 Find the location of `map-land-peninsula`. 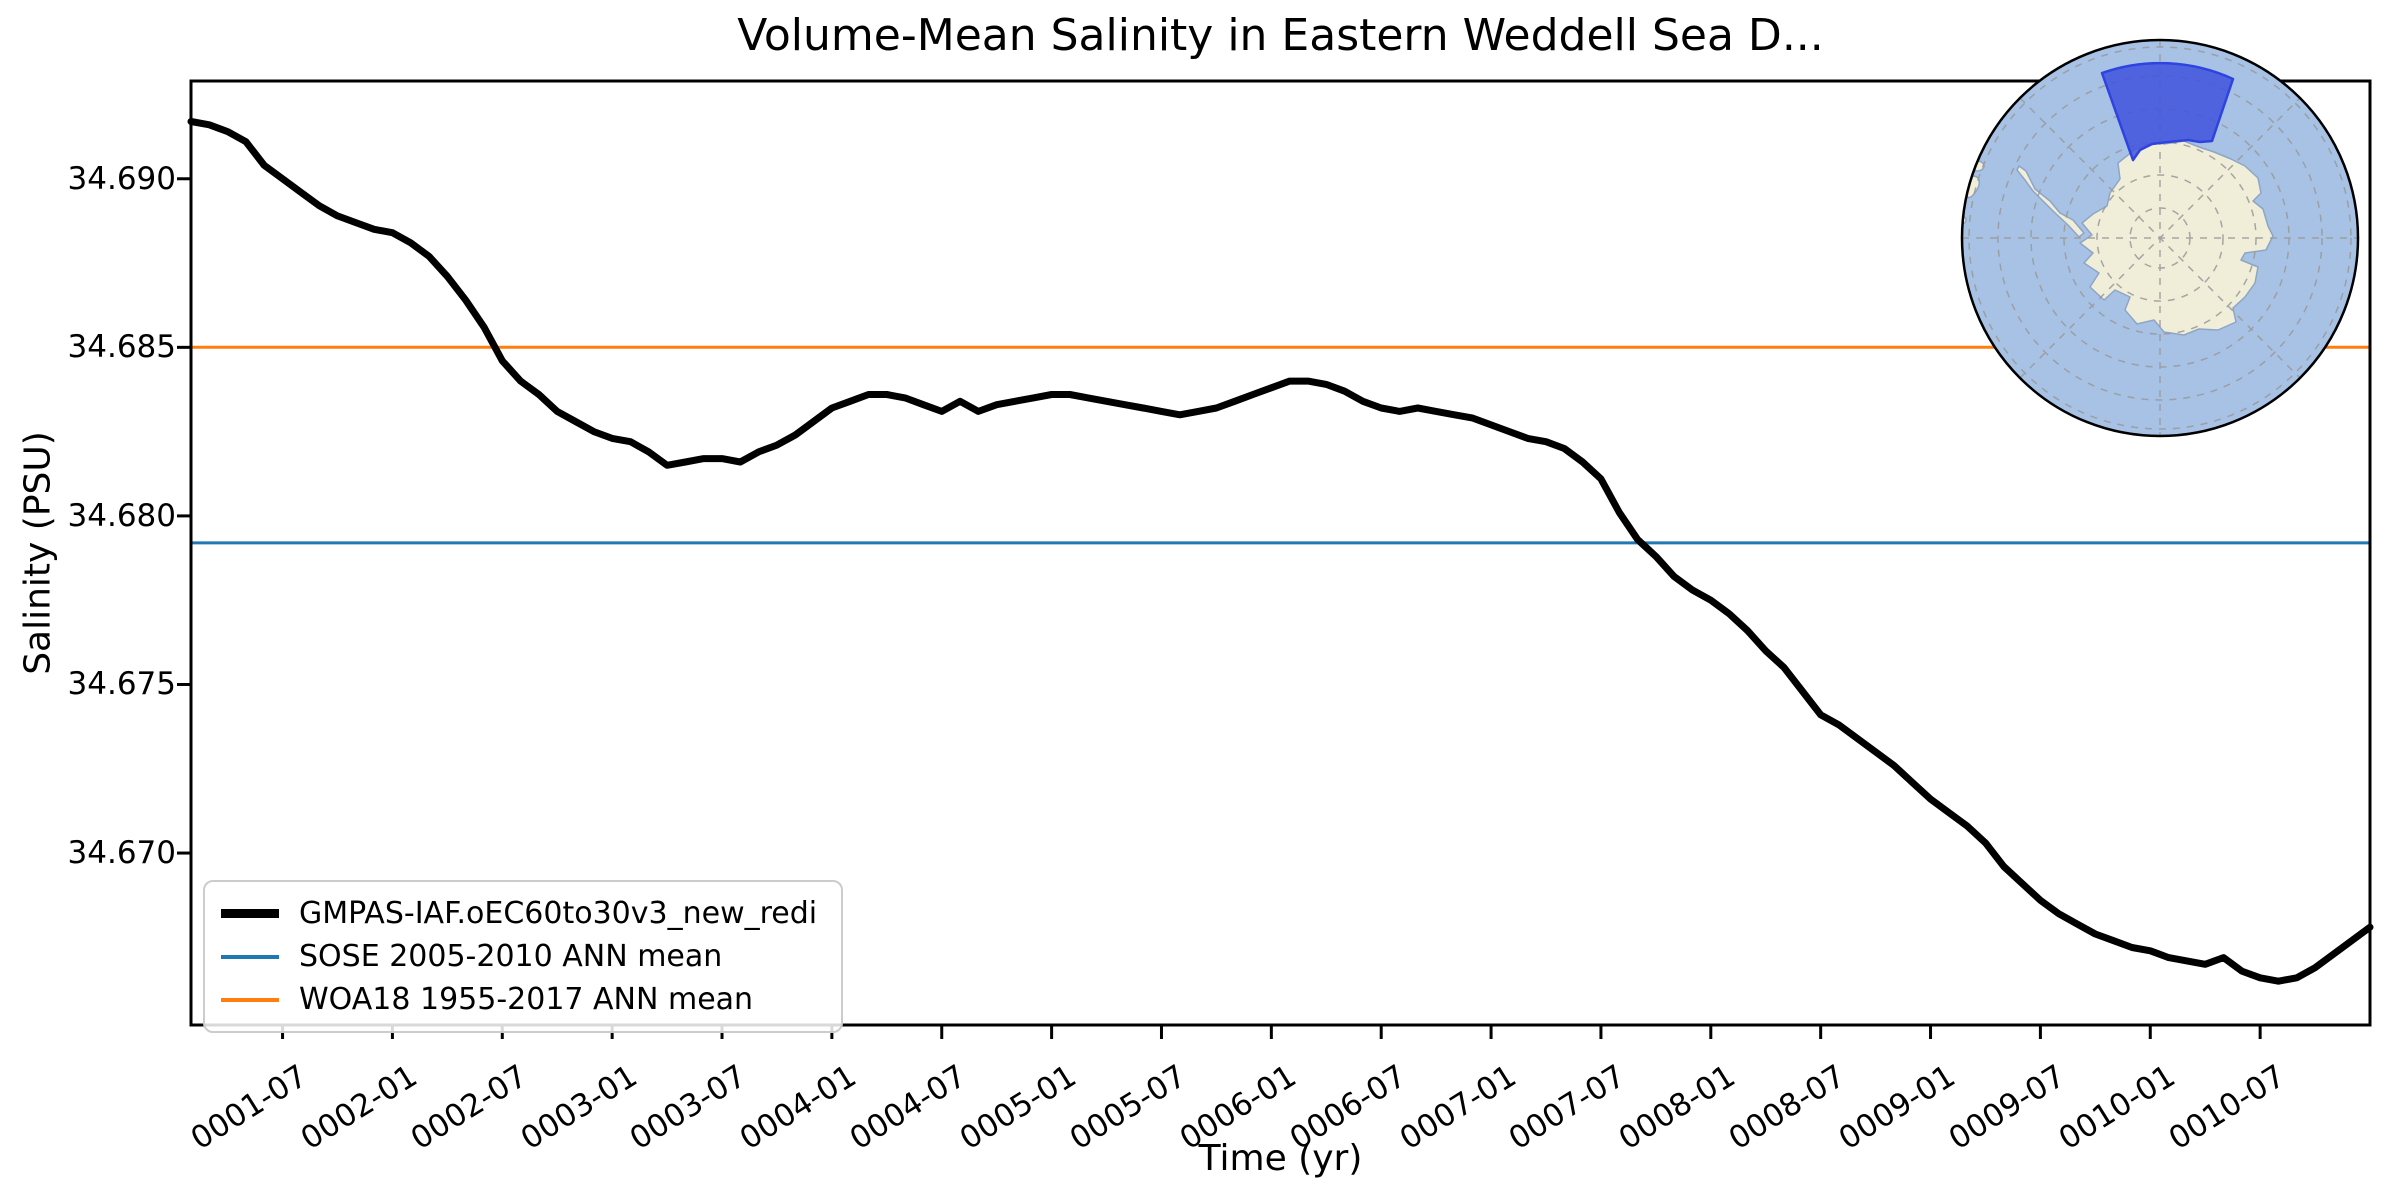

map-land-peninsula is located at coordinates (2050, 201).